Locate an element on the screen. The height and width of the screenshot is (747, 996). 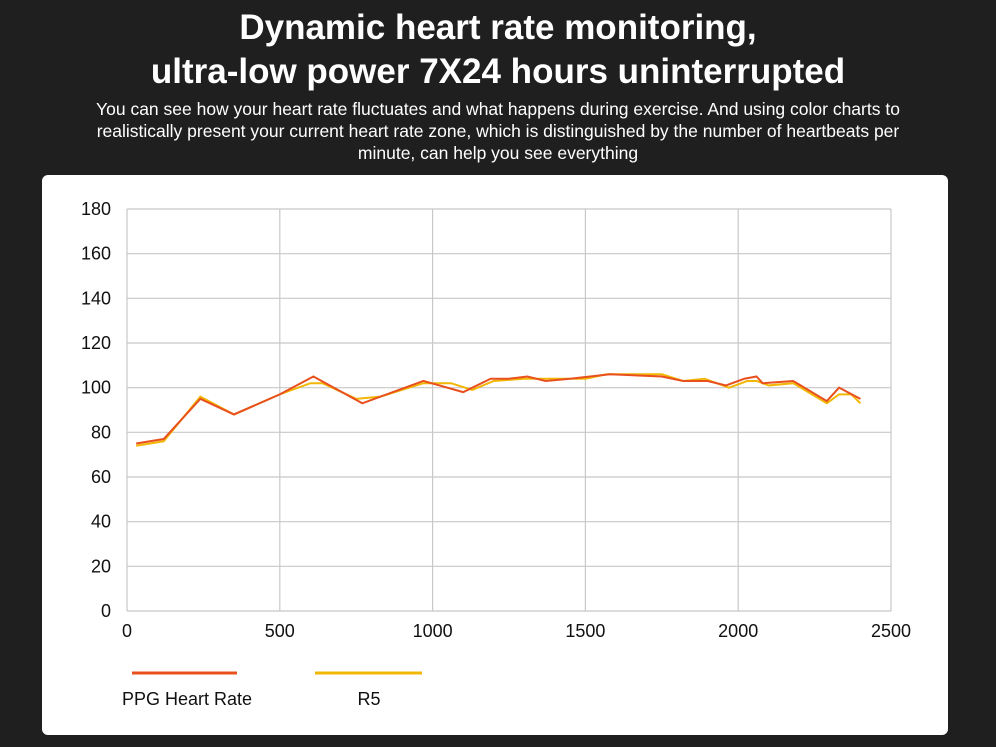
x-tick-label: 500 is located at coordinates (280, 631).